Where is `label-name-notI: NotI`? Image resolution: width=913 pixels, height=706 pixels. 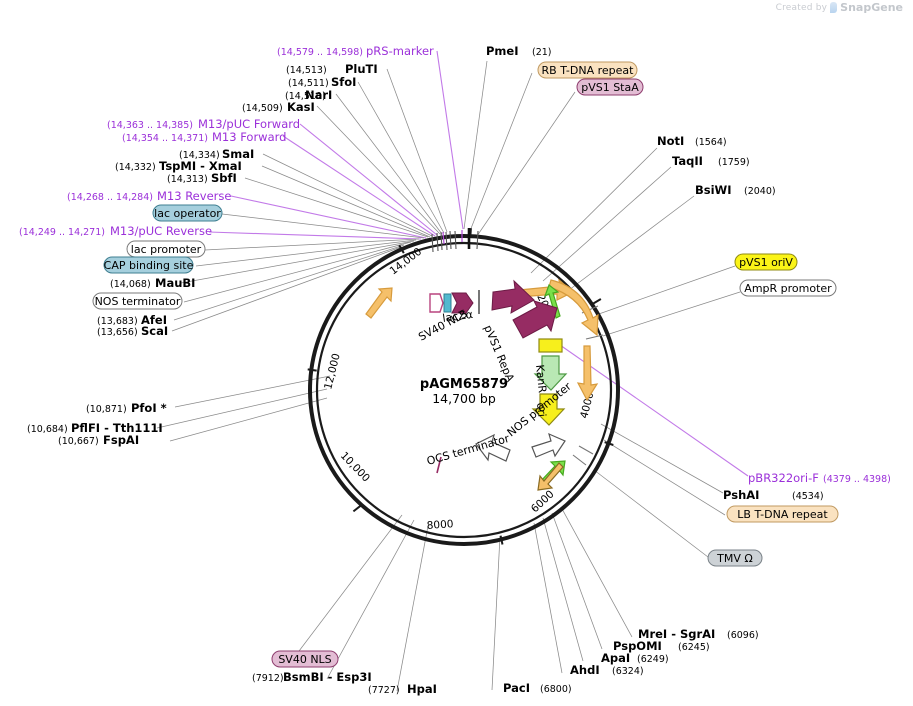
label-name-notI: NotI is located at coordinates (670, 141).